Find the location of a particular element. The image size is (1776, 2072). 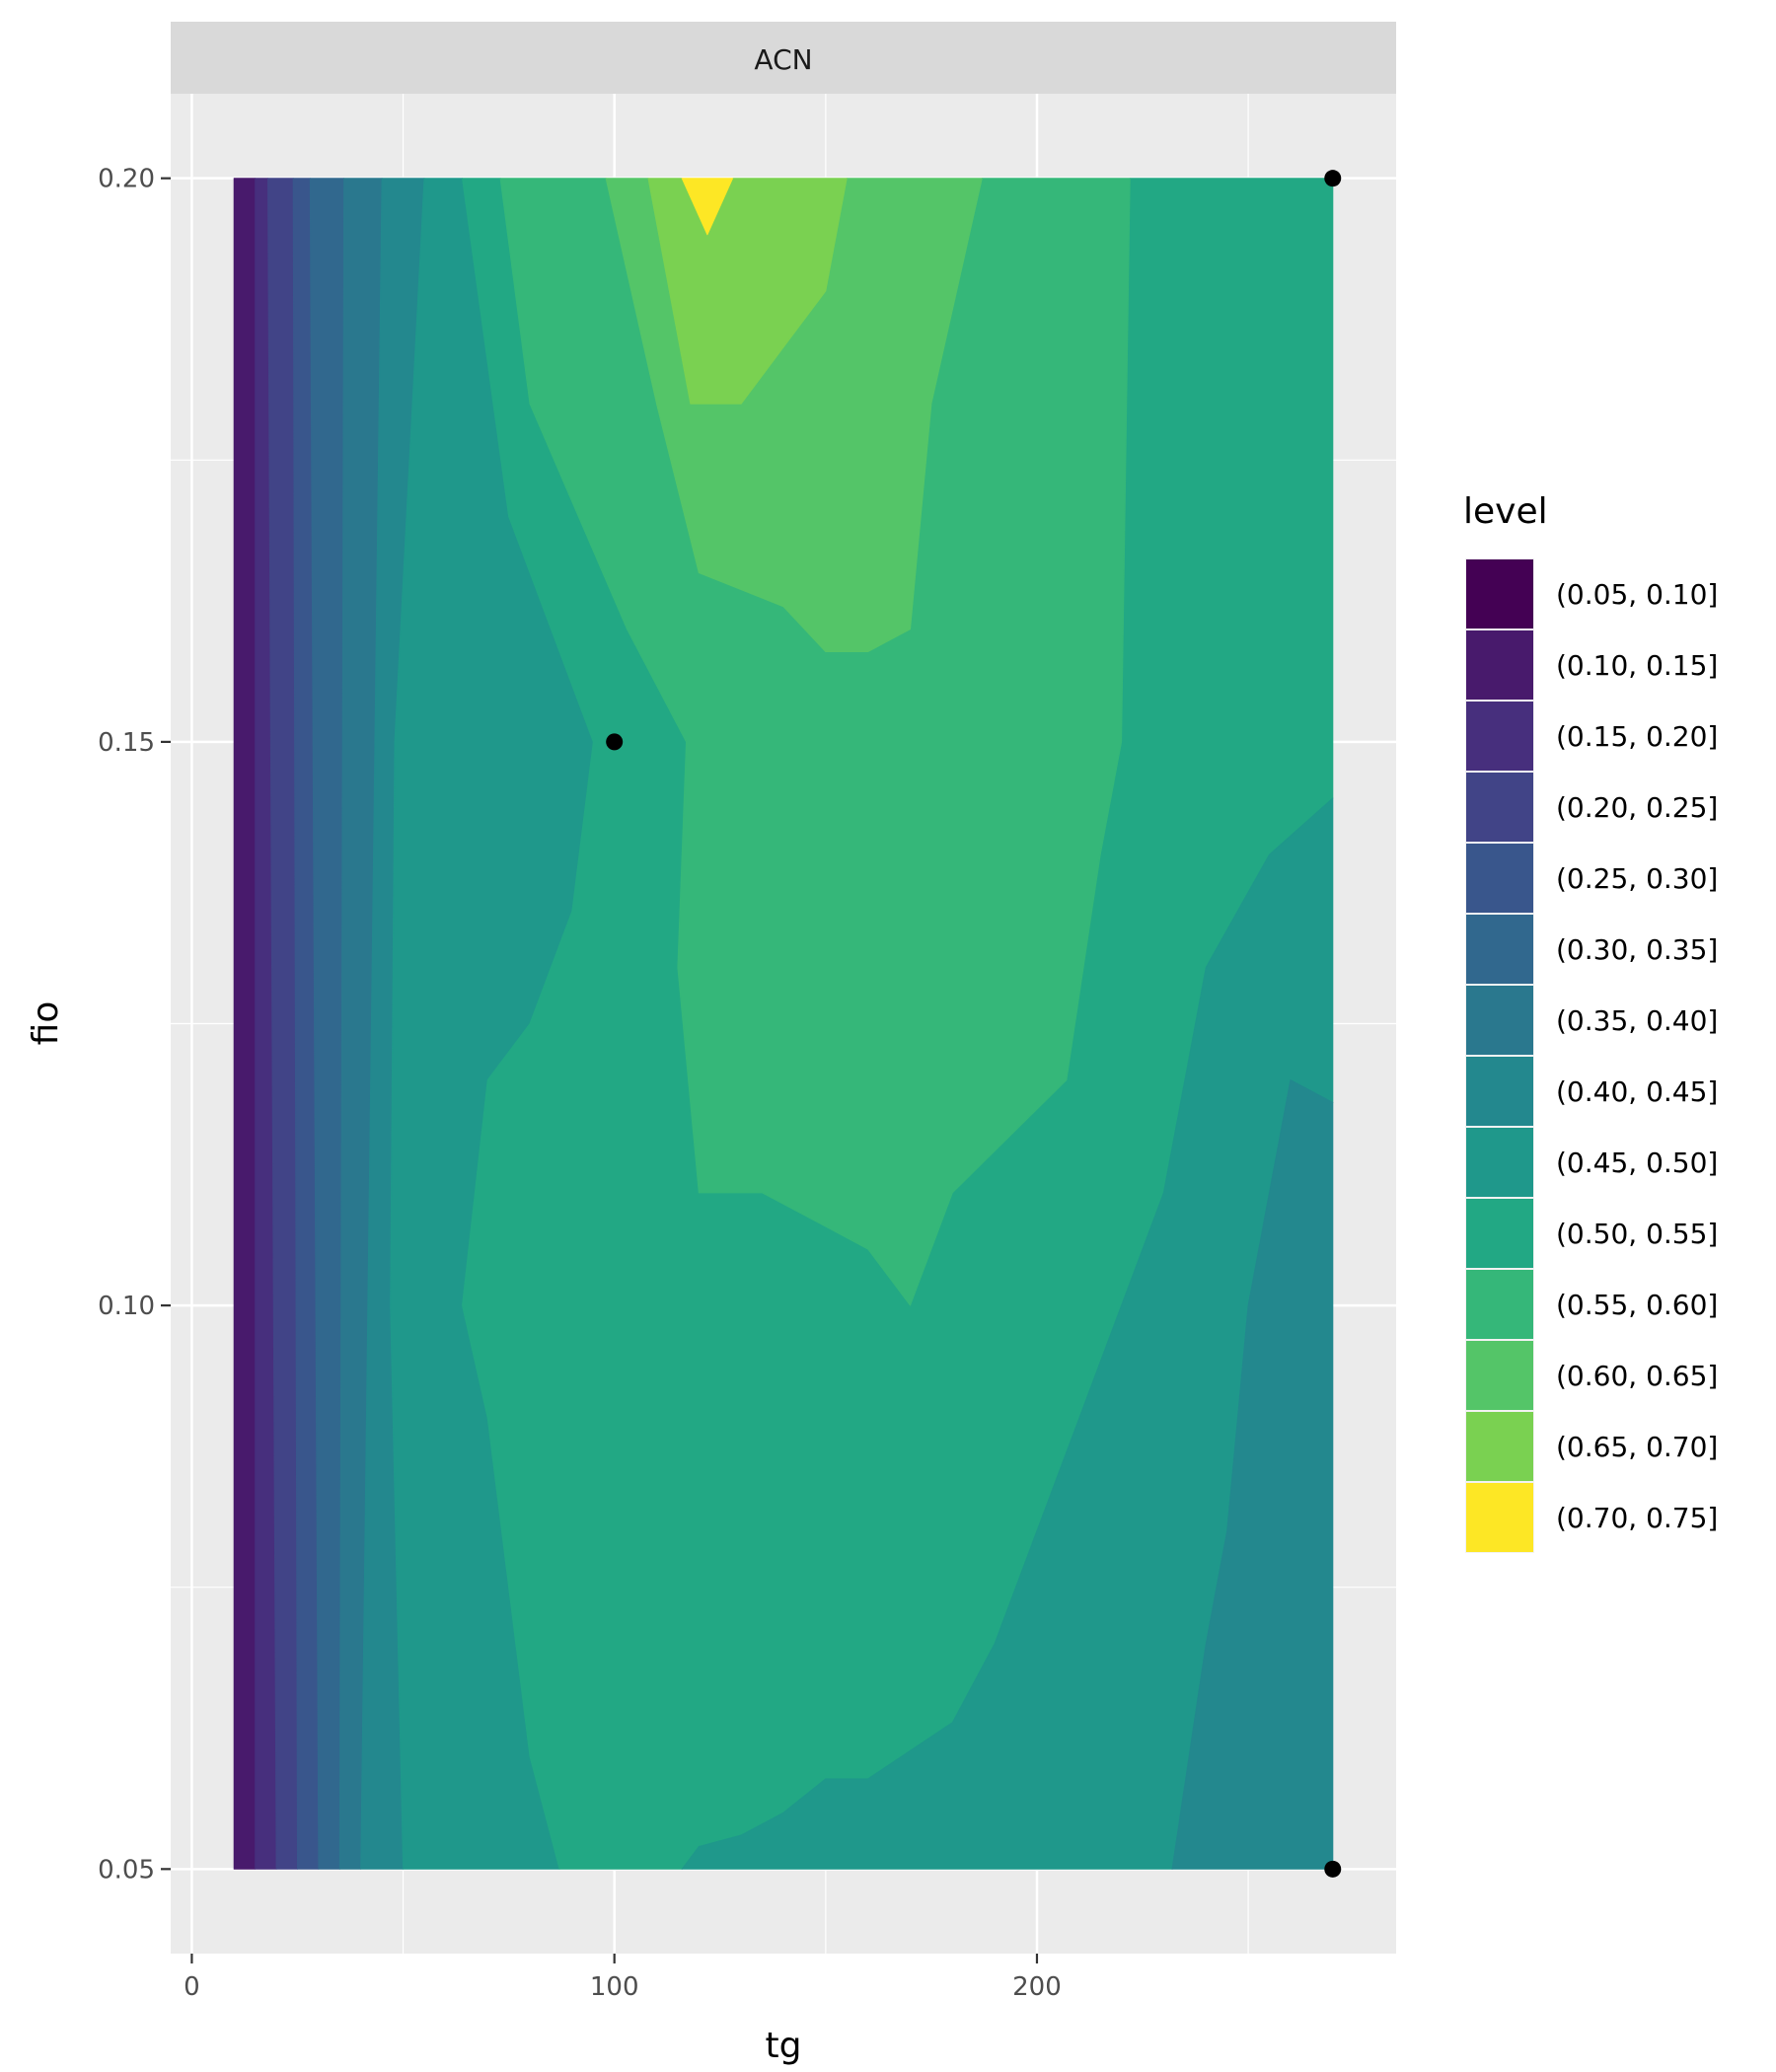

legend-label: (0.50, 0.55] is located at coordinates (1637, 1234).